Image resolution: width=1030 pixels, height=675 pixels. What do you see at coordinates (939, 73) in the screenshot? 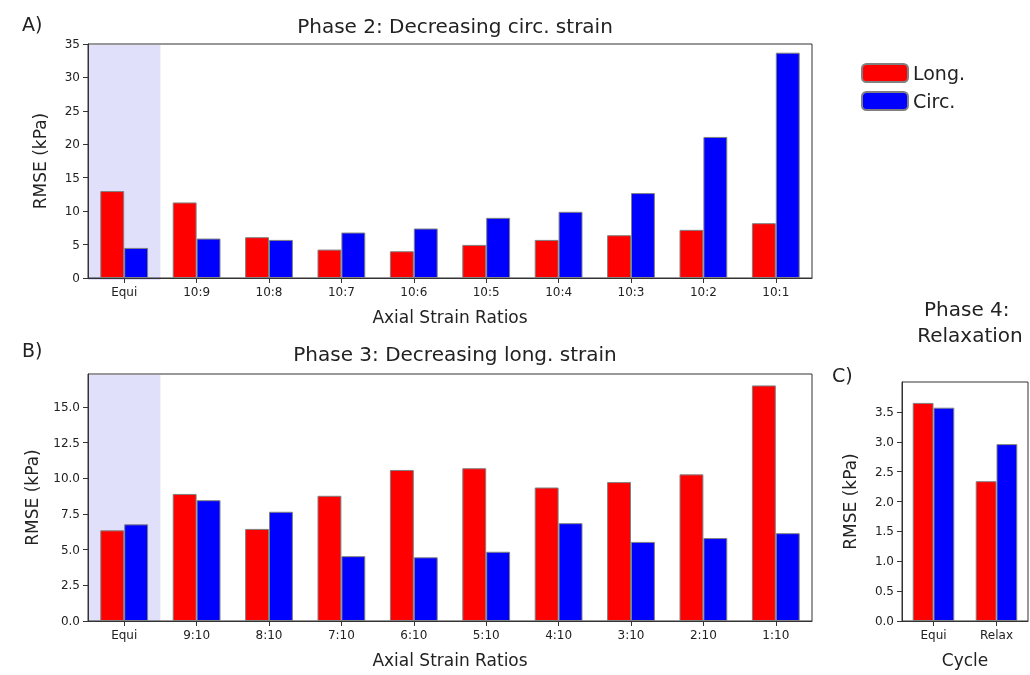
I see `legend-label: Long.` at bounding box center [939, 73].